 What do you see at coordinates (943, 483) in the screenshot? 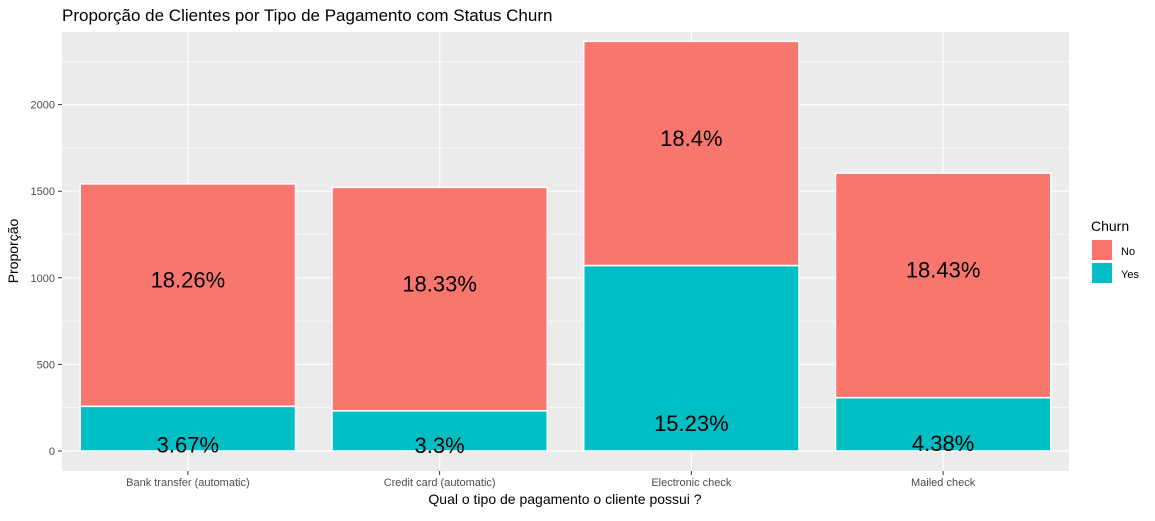
I see `x-tick-label: Mailed check` at bounding box center [943, 483].